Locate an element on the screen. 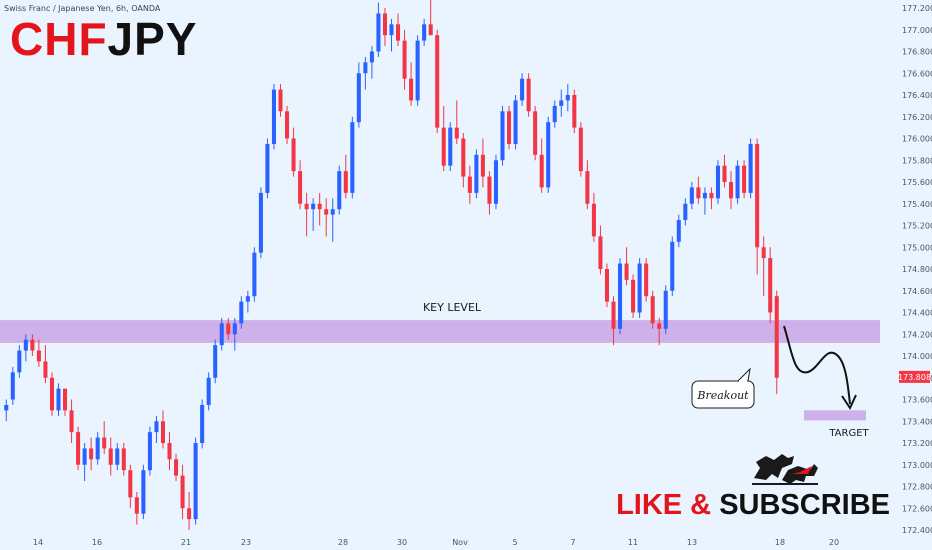 The width and height of the screenshot is (932, 550). y-tick-label: 175.400 is located at coordinates (917, 204).